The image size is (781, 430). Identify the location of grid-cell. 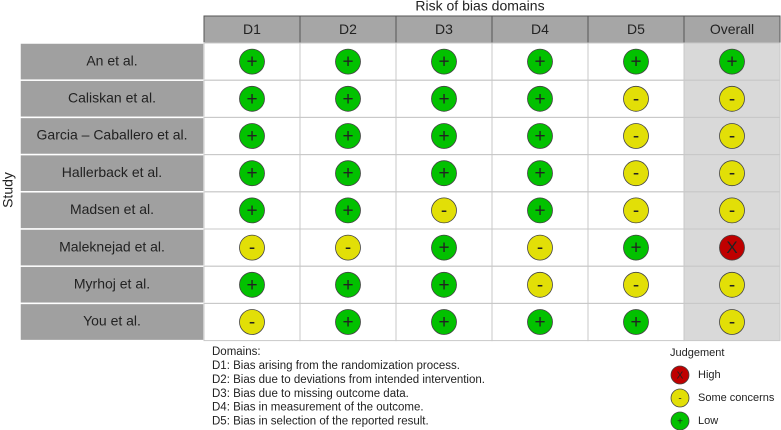
(732, 322).